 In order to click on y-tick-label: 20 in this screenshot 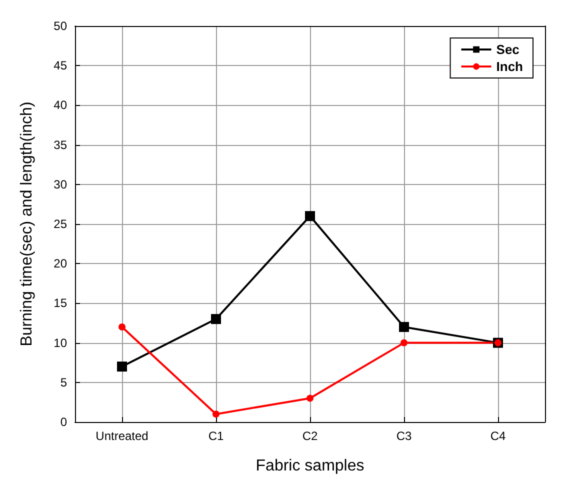, I will do `click(61, 263)`.